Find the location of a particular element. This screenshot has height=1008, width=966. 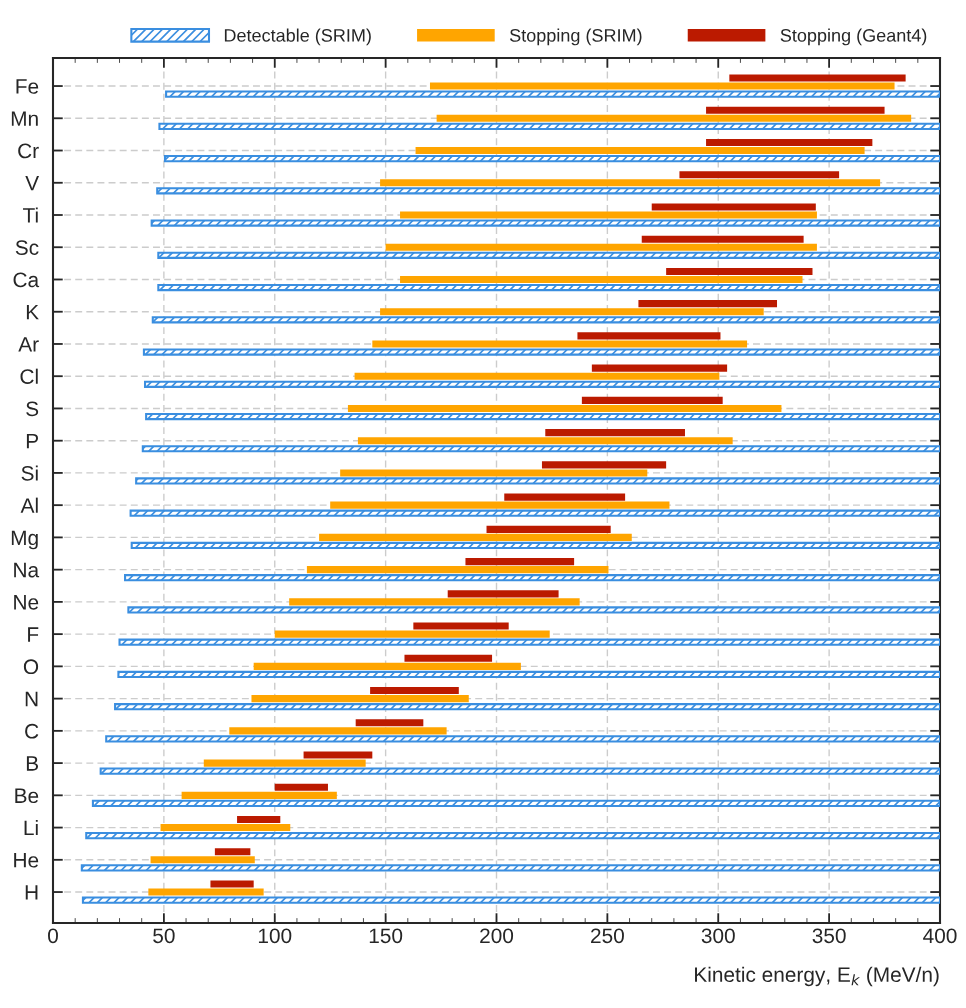

y-tick-label: O is located at coordinates (31, 667).